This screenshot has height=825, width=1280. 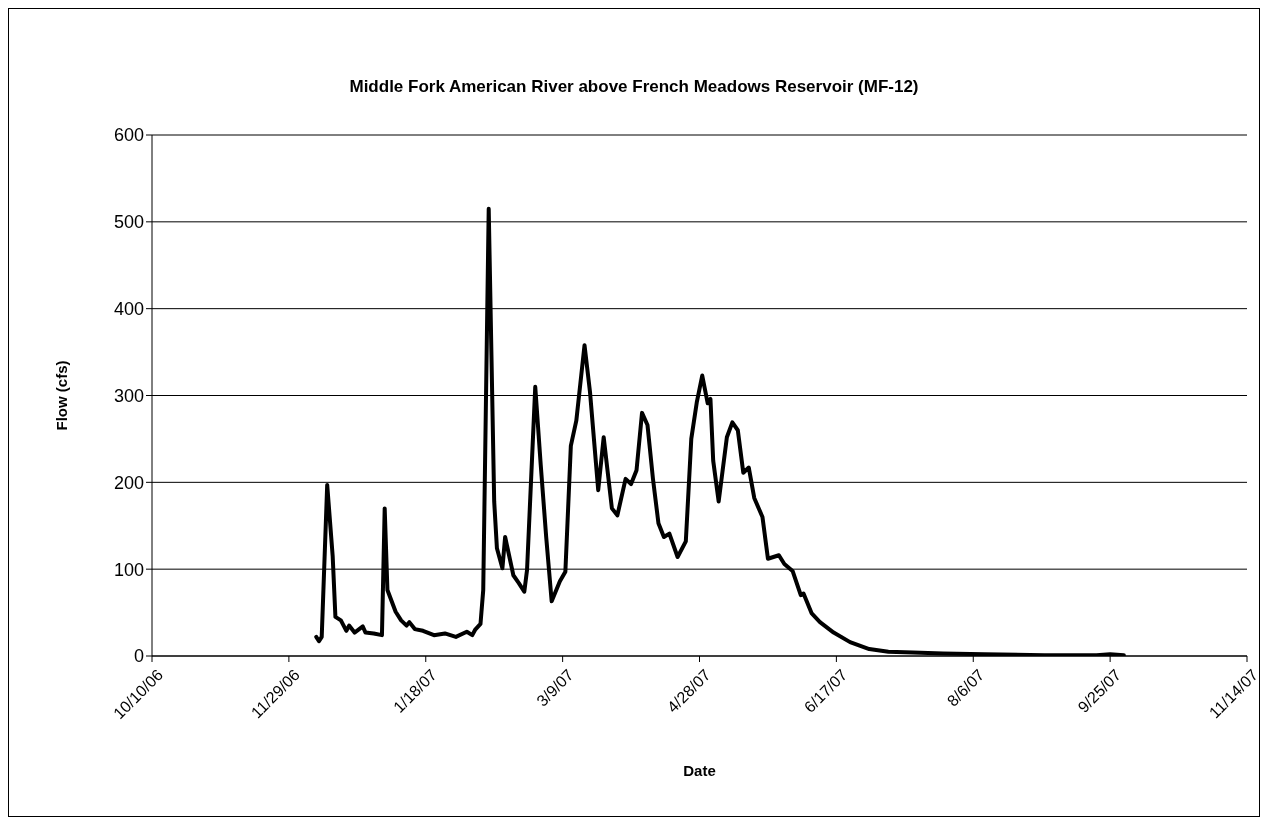 I want to click on y-tick-label: 0, so click(x=138, y=656).